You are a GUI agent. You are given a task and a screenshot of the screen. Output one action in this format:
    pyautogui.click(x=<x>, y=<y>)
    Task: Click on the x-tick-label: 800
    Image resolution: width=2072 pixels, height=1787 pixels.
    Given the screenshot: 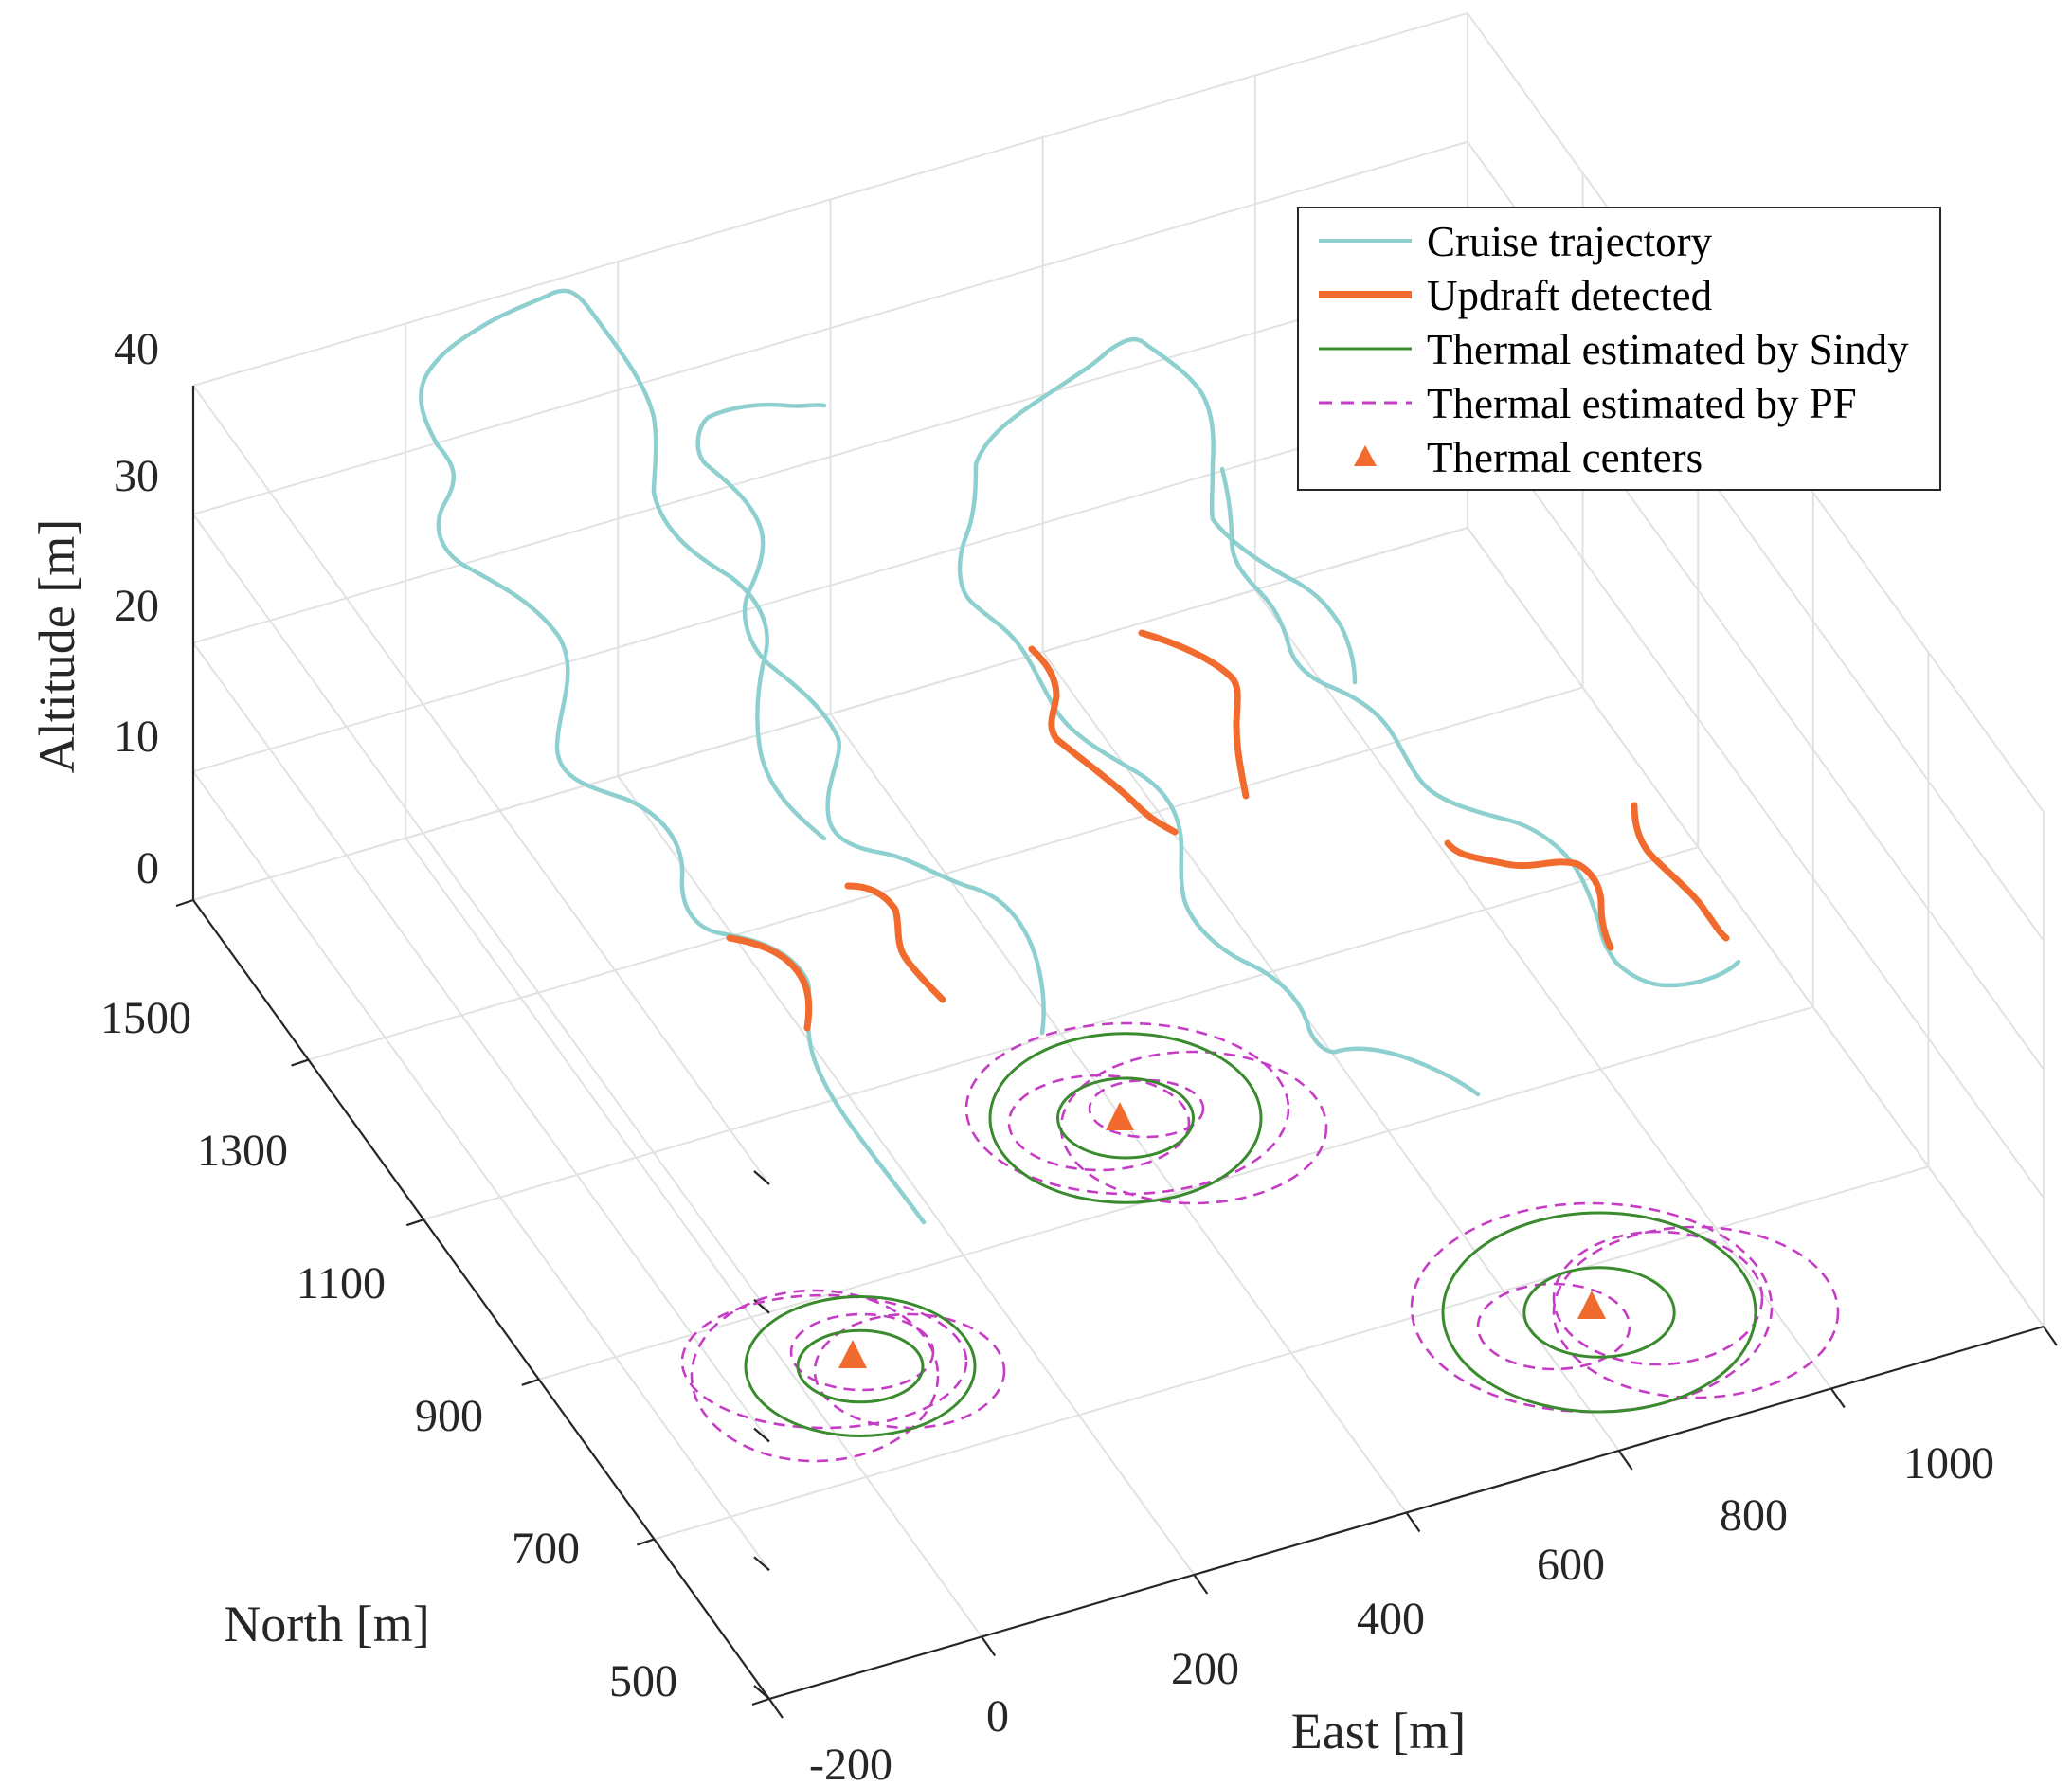 What is the action you would take?
    pyautogui.click(x=1754, y=1515)
    